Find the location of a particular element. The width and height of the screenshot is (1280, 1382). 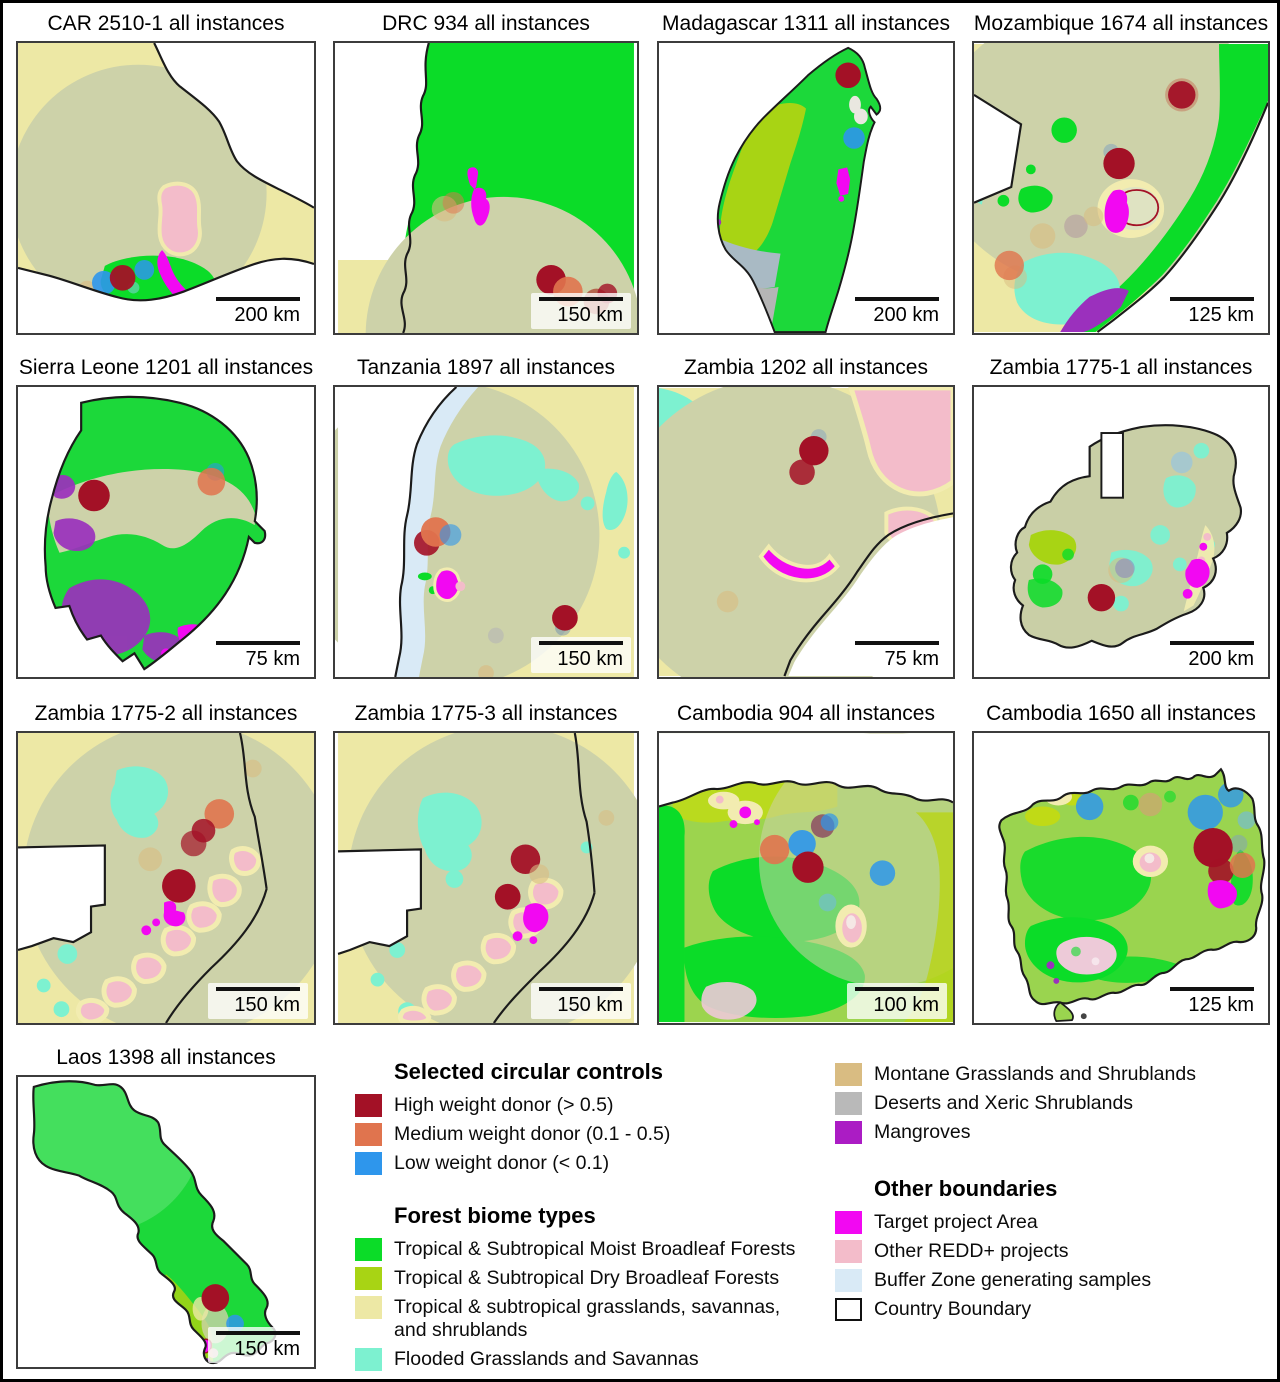

map-tanzania-1897: 150 km is located at coordinates (486, 532).